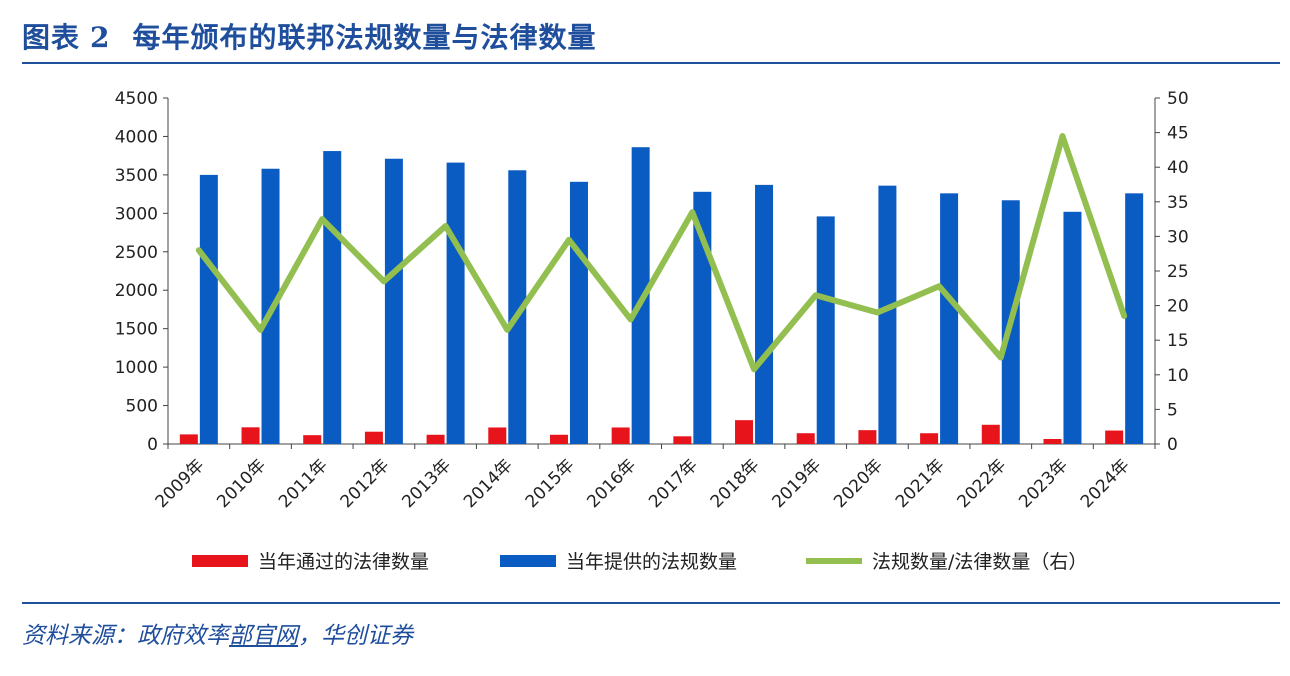 Image resolution: width=1290 pixels, height=676 pixels. What do you see at coordinates (136, 137) in the screenshot?
I see `left-tick-label: 4000` at bounding box center [136, 137].